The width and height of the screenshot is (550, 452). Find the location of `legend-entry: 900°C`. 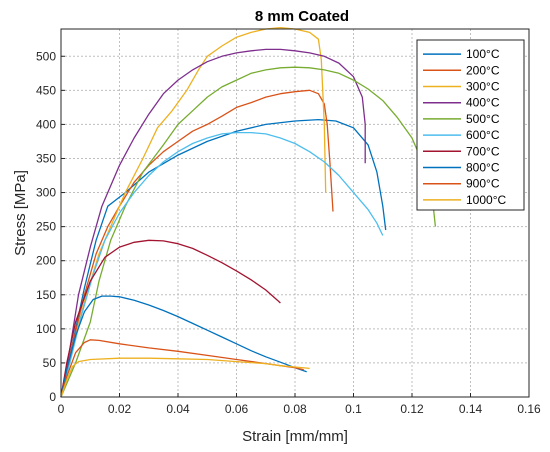

legend-entry: 900°C is located at coordinates (483, 184).